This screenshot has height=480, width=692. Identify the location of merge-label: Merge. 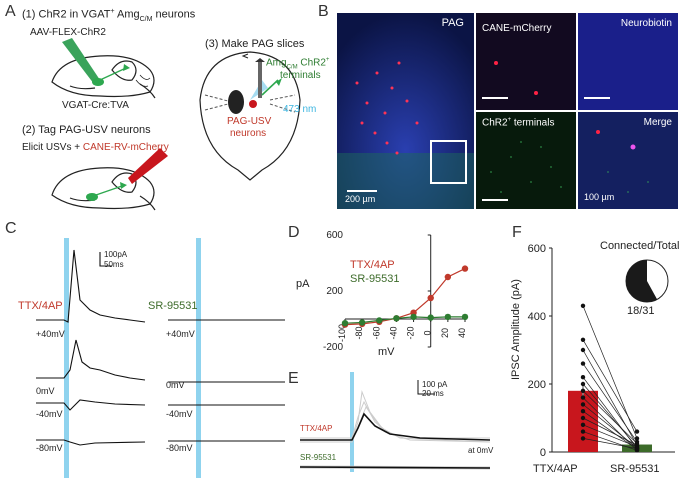
(657, 122).